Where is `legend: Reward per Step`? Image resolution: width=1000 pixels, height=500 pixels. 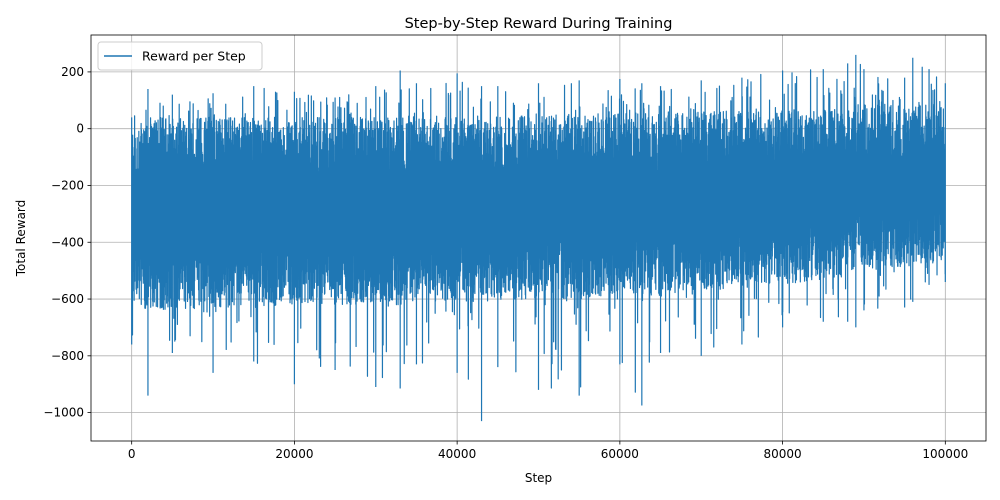 legend: Reward per Step is located at coordinates (180, 56).